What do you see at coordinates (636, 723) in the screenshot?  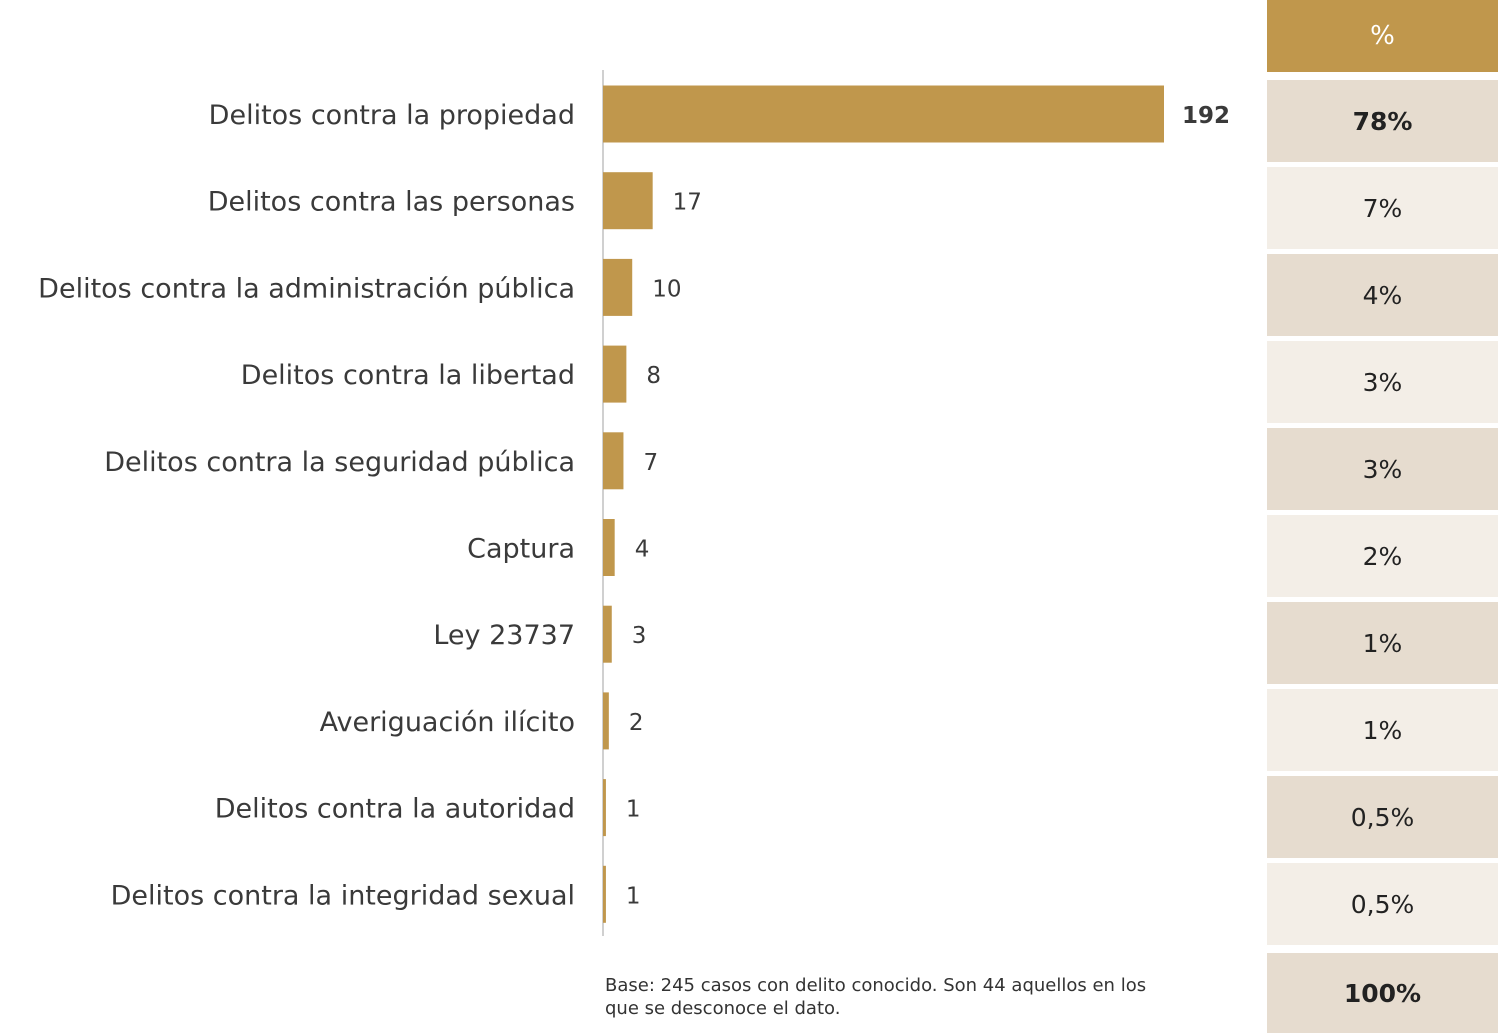 I see `value-label: 2` at bounding box center [636, 723].